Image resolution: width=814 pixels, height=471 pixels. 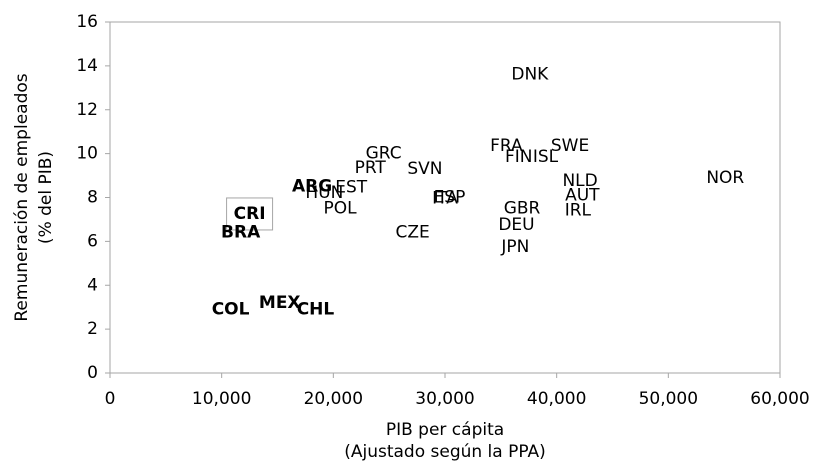 What do you see at coordinates (92, 198) in the screenshot?
I see `y-tick-label: 8` at bounding box center [92, 198].